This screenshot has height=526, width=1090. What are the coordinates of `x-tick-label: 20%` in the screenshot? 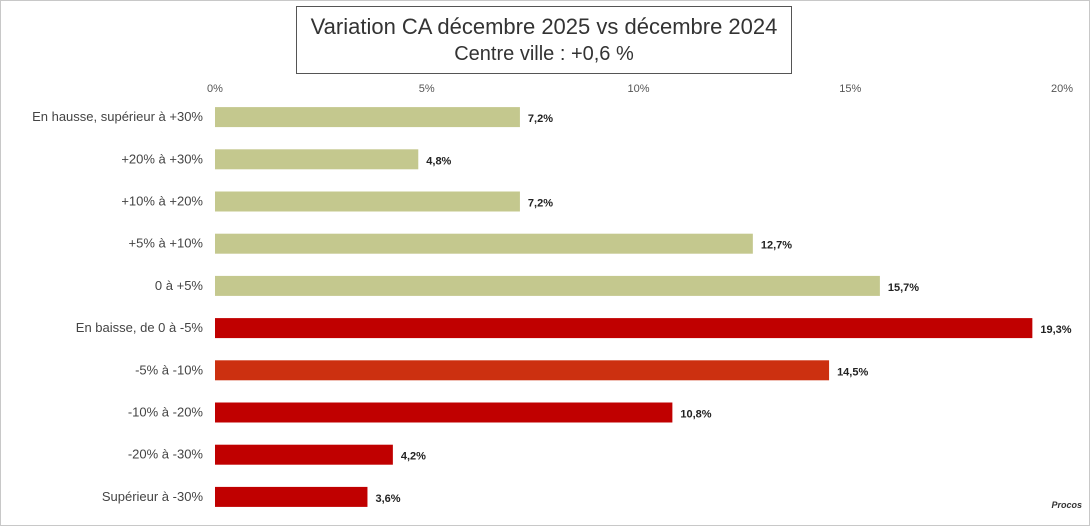 It's located at (1062, 89).